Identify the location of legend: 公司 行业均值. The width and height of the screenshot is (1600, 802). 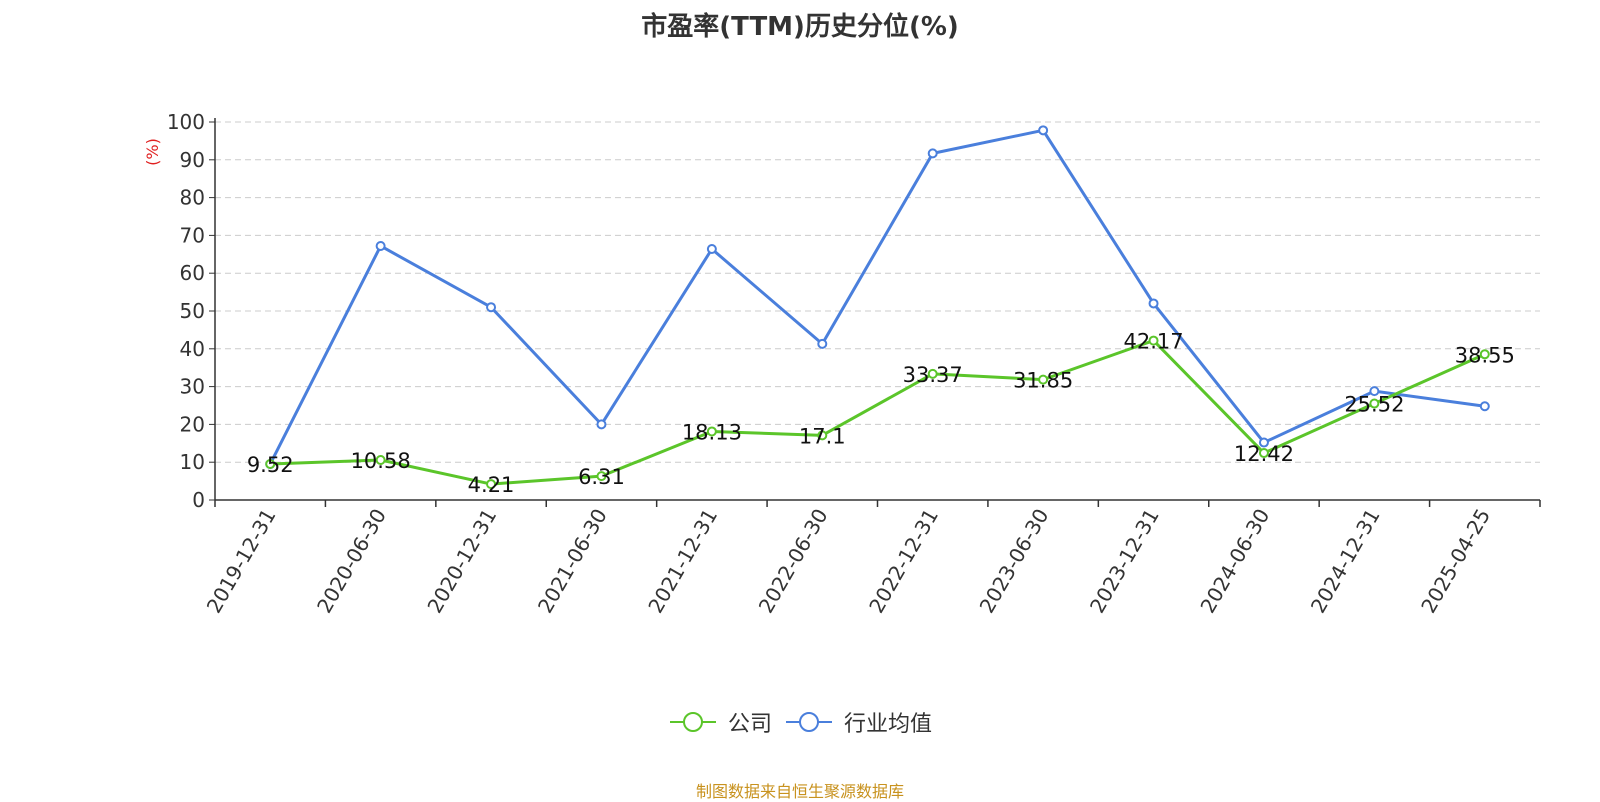
(800, 722).